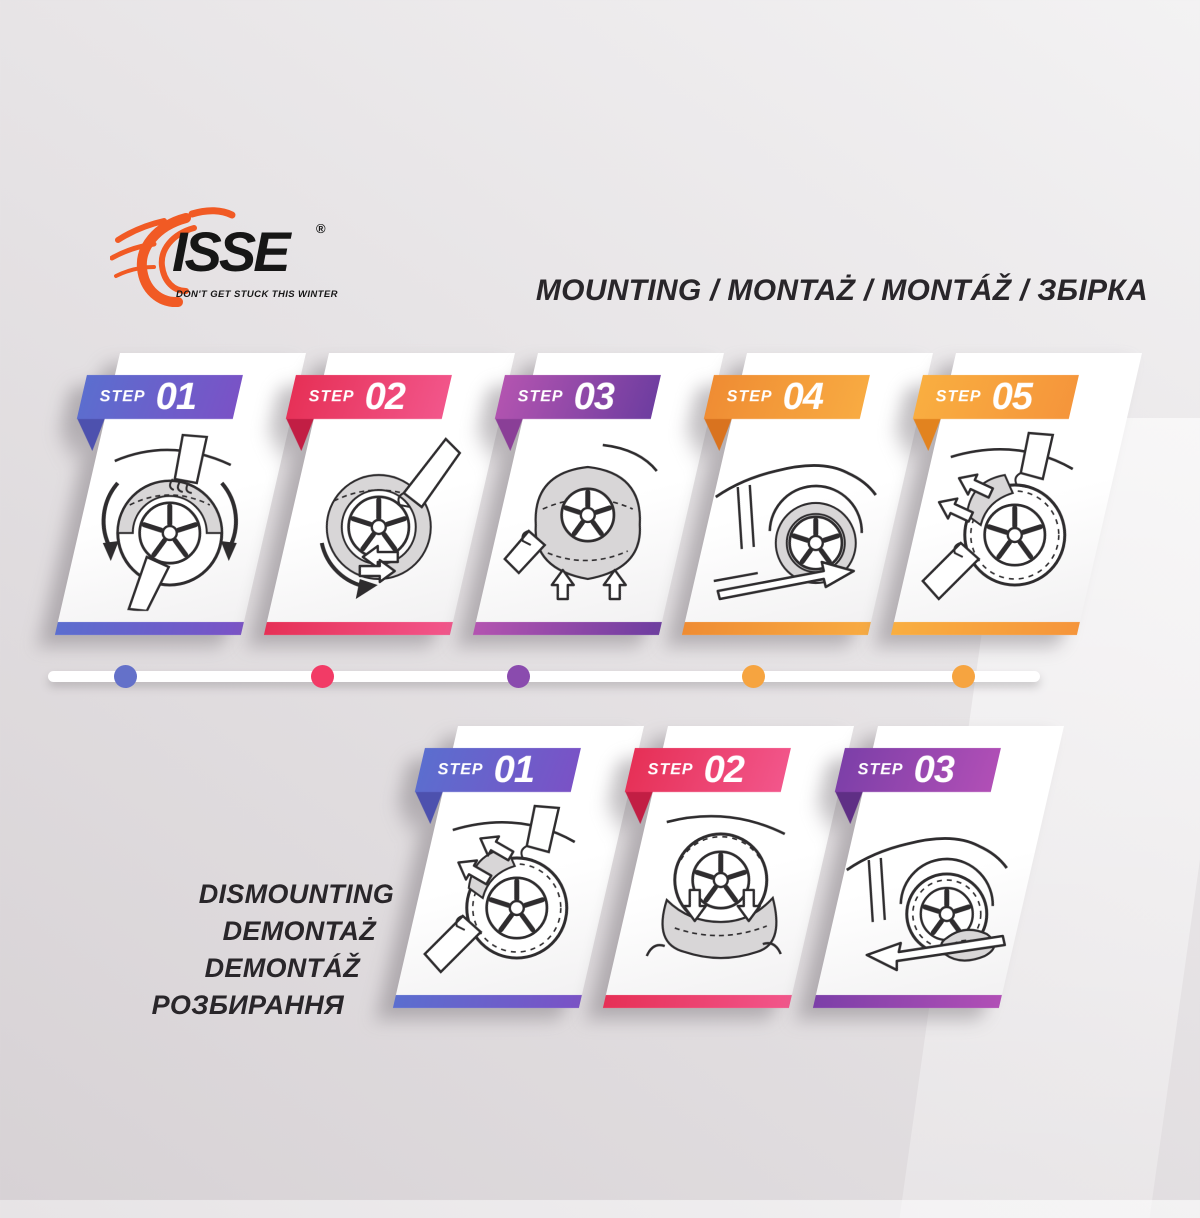 This screenshot has height=1218, width=1200. I want to click on brand-name: ISSE, so click(231, 251).